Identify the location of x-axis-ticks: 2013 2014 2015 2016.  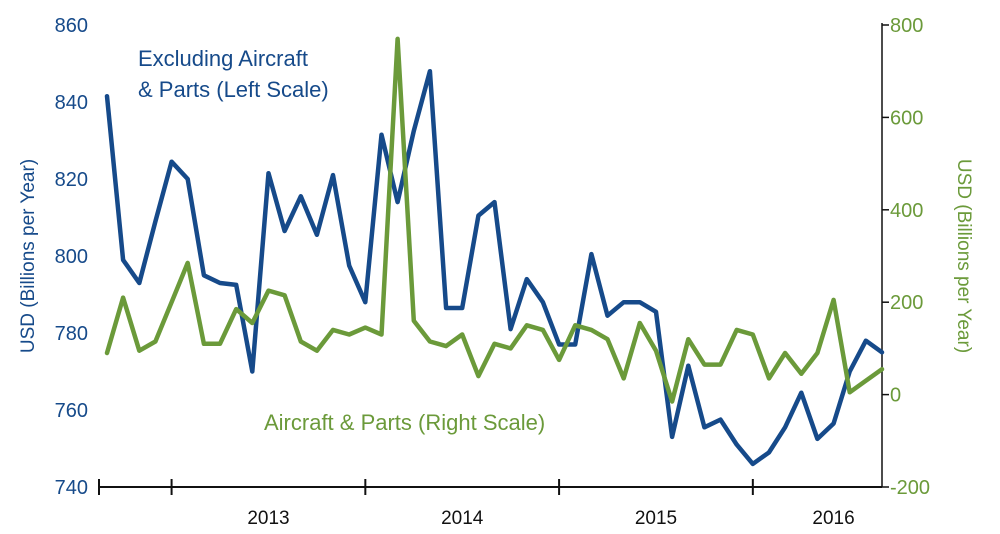
(550, 518).